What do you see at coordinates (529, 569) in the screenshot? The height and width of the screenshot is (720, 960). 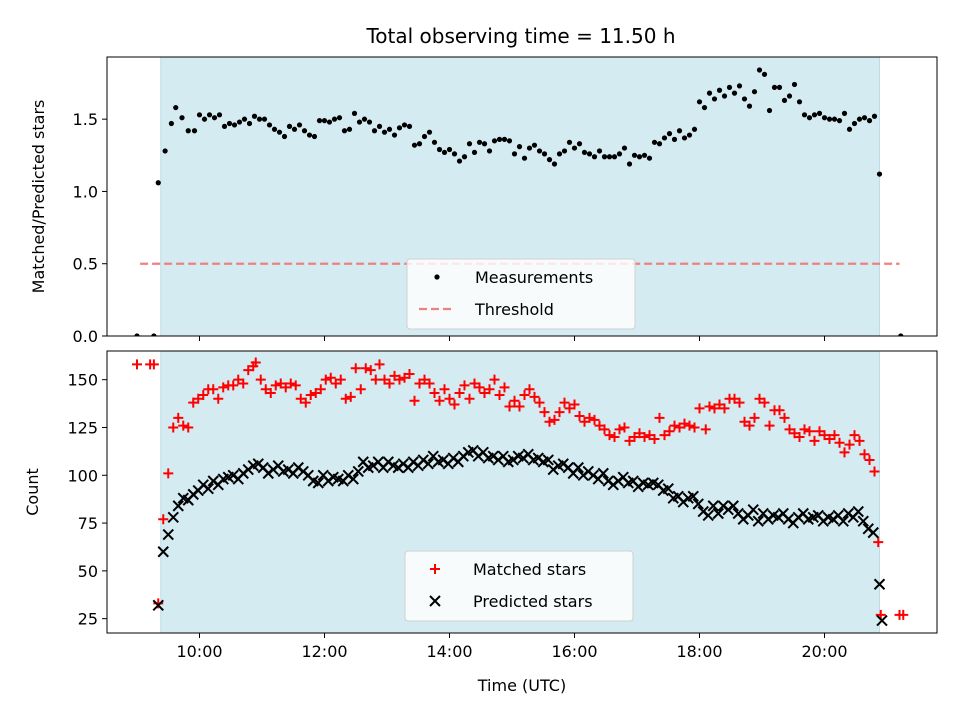 I see `legend-label: Matched stars` at bounding box center [529, 569].